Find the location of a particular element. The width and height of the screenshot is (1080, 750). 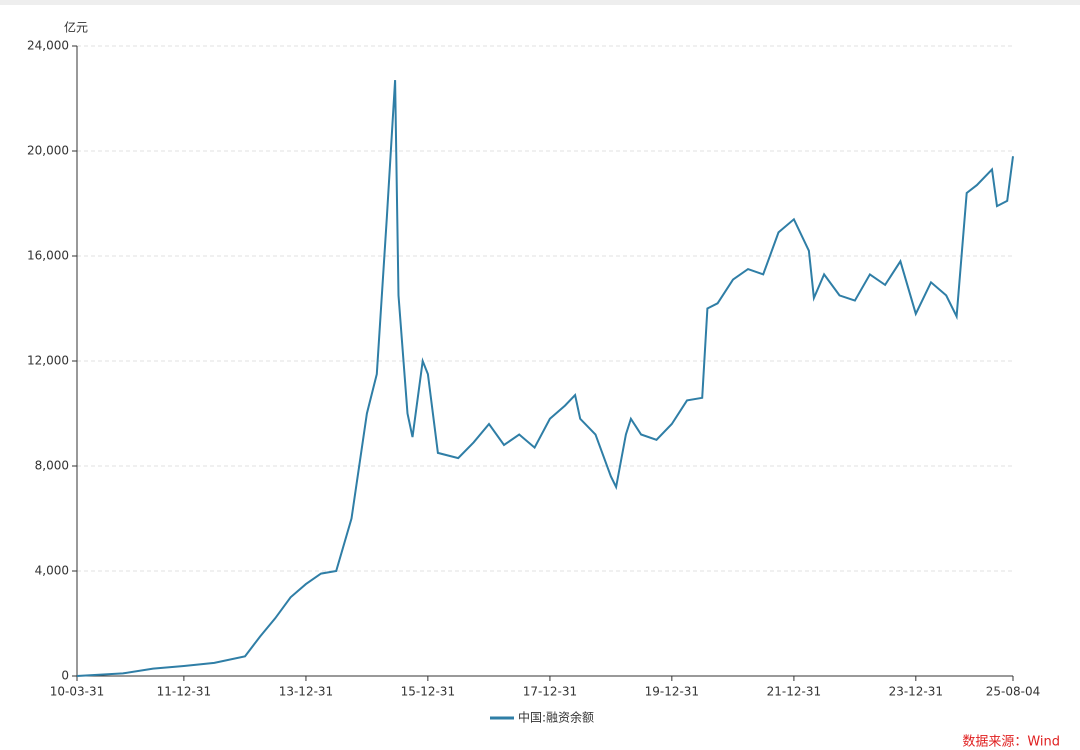

x-tick-label: 10-03-31 is located at coordinates (77, 692).